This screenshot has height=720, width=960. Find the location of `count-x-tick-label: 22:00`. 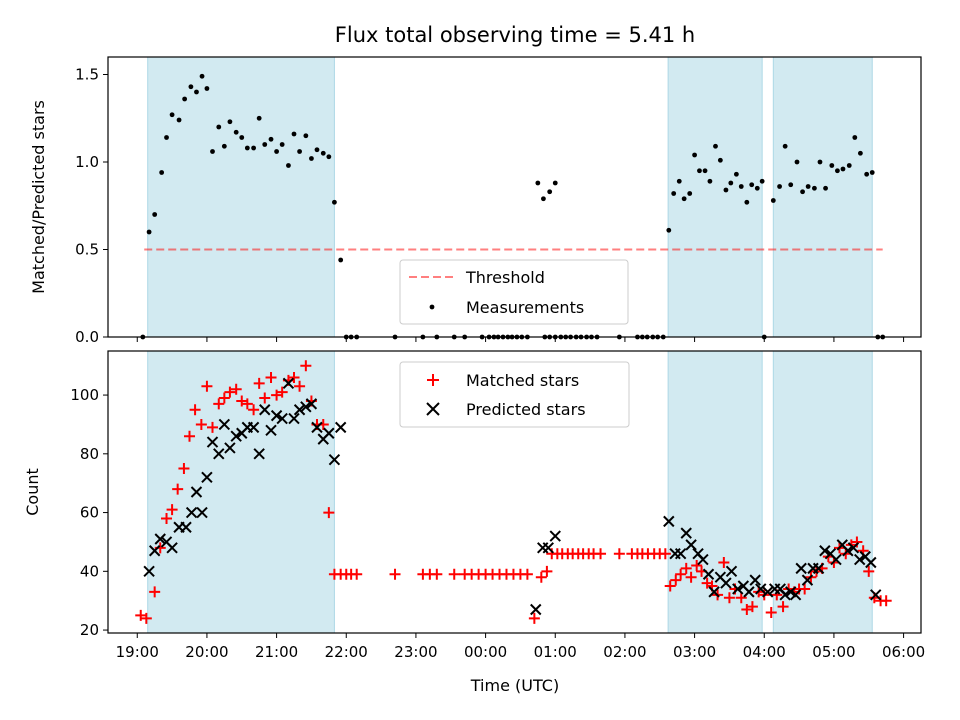

count-x-tick-label: 22:00 is located at coordinates (346, 652).